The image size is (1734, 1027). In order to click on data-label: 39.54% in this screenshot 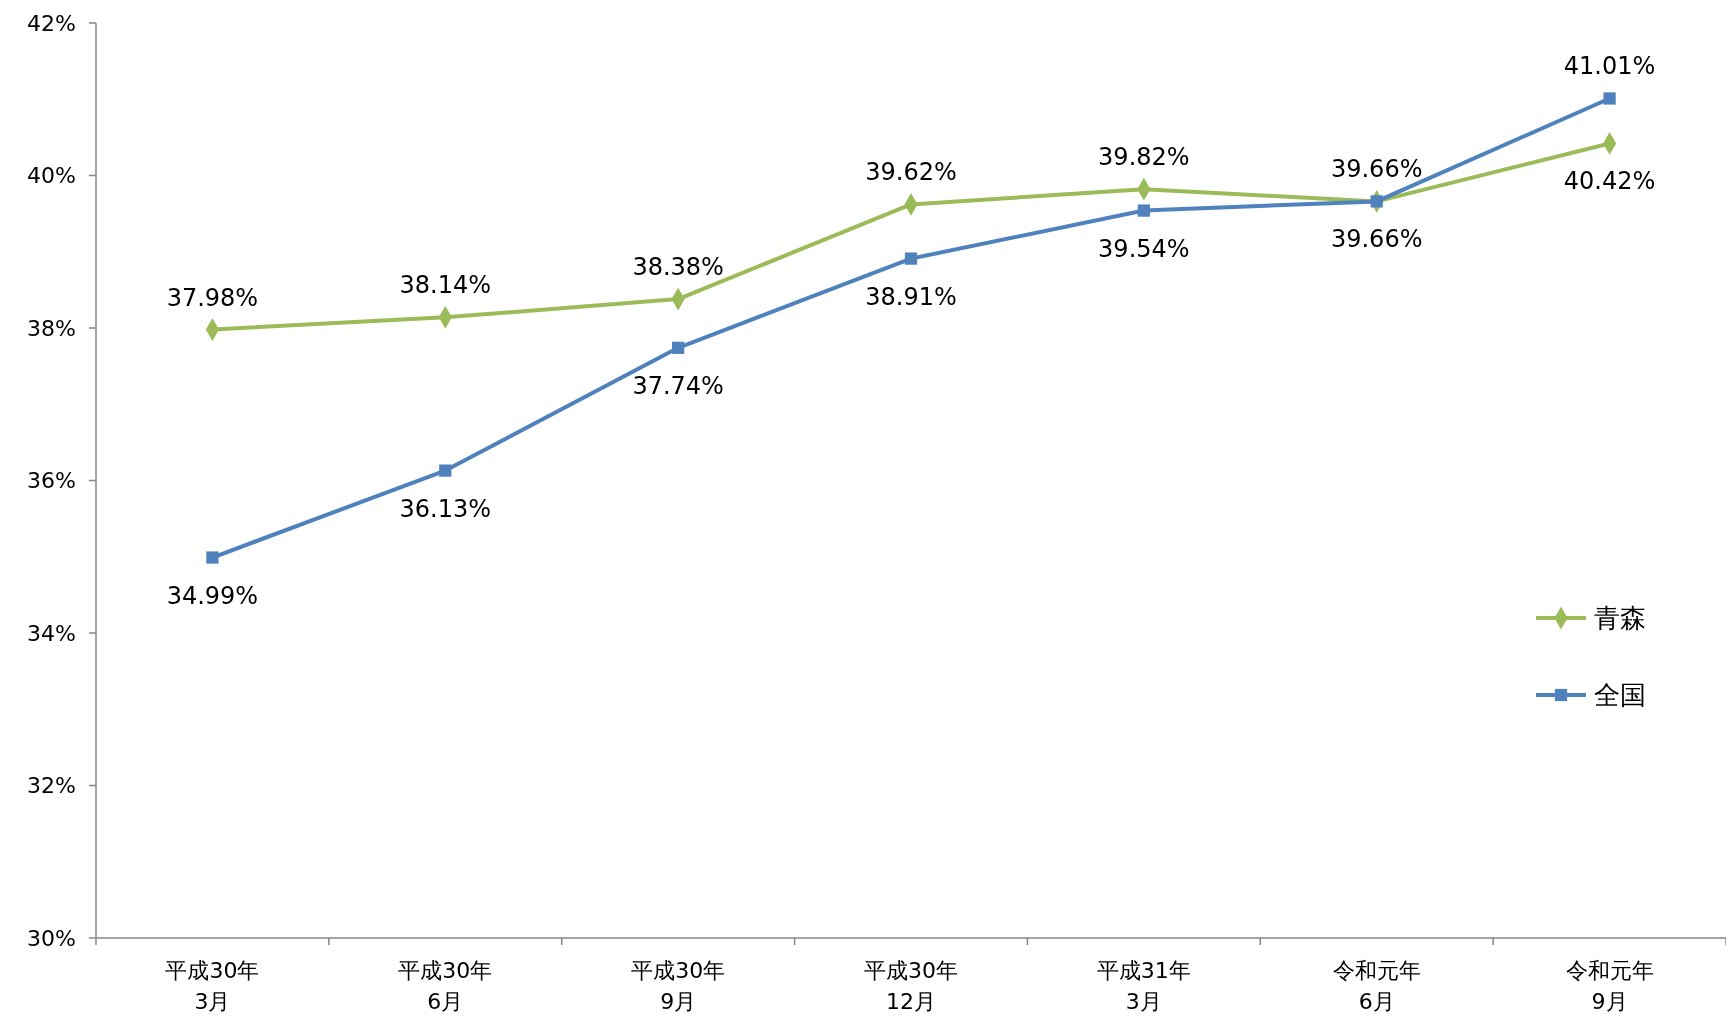, I will do `click(1144, 248)`.